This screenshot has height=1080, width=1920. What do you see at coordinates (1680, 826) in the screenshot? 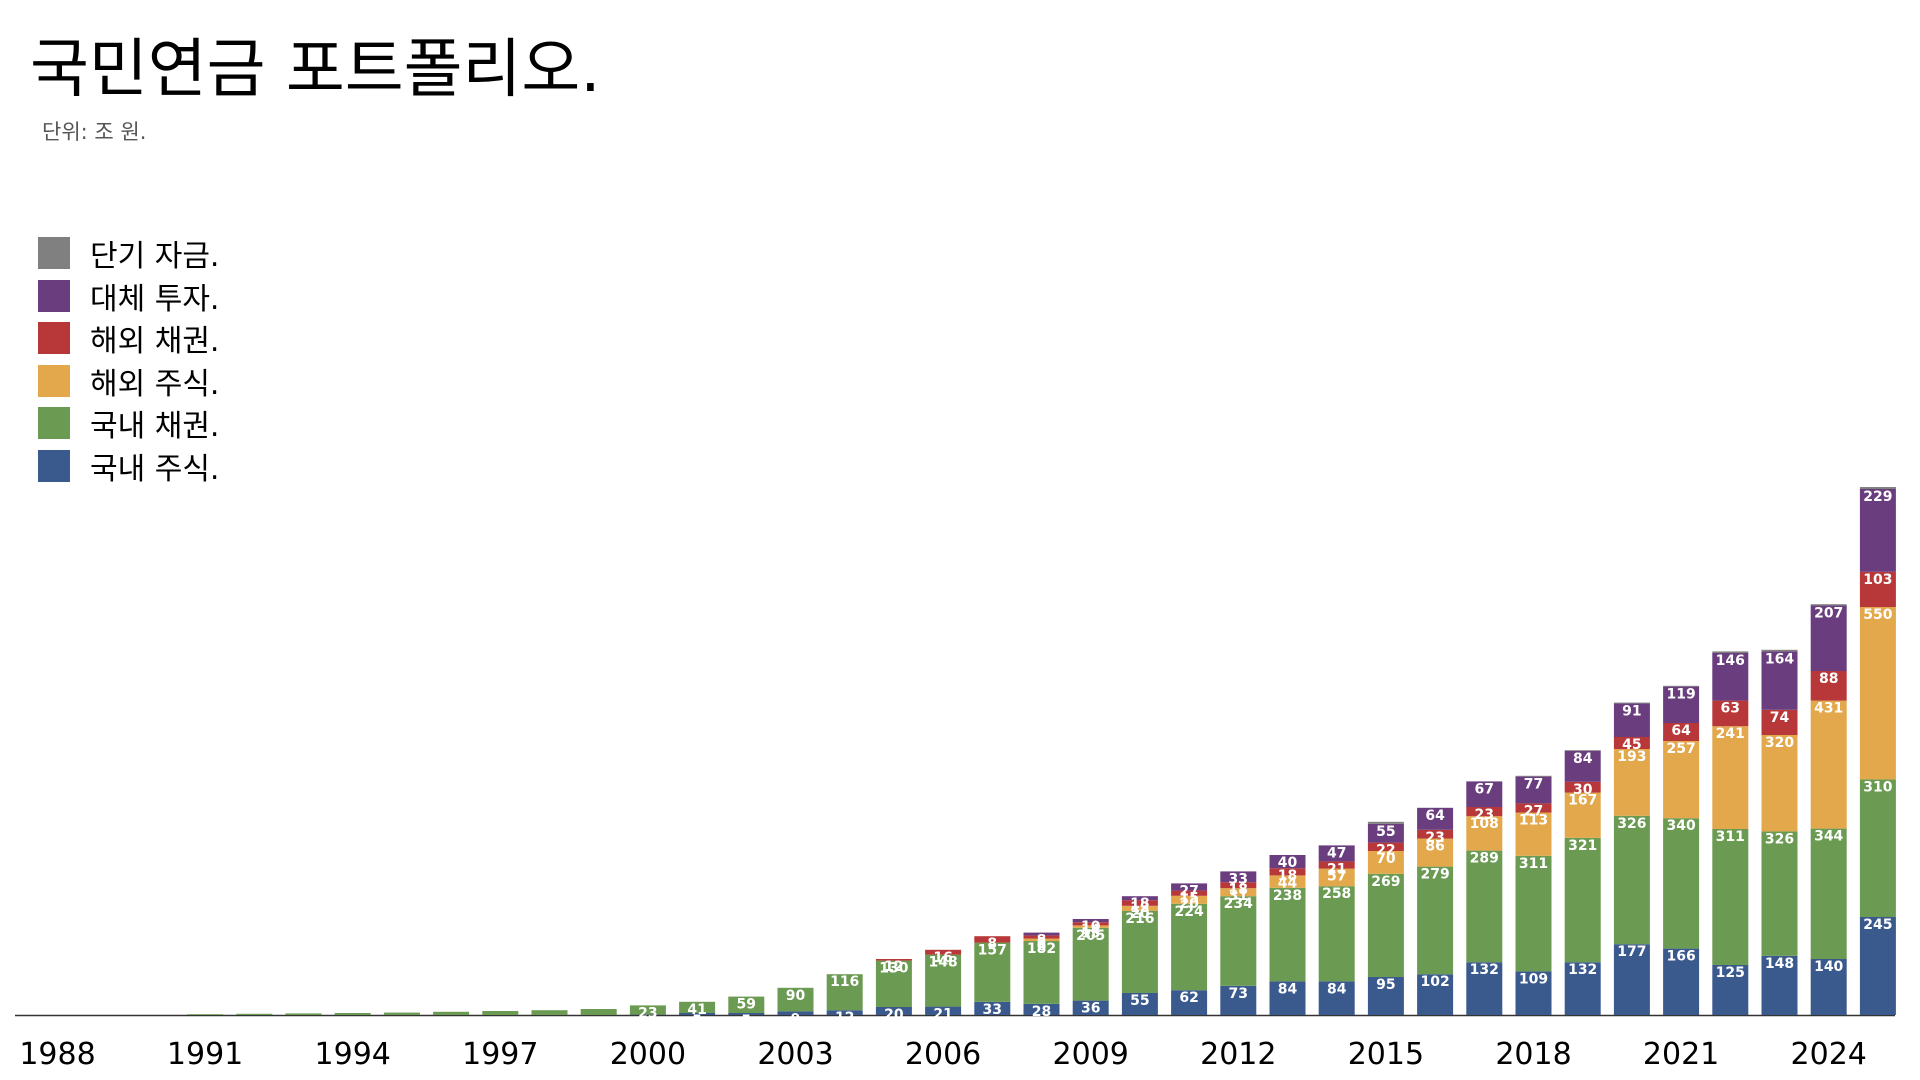
I see `data-label: 340` at bounding box center [1680, 826].